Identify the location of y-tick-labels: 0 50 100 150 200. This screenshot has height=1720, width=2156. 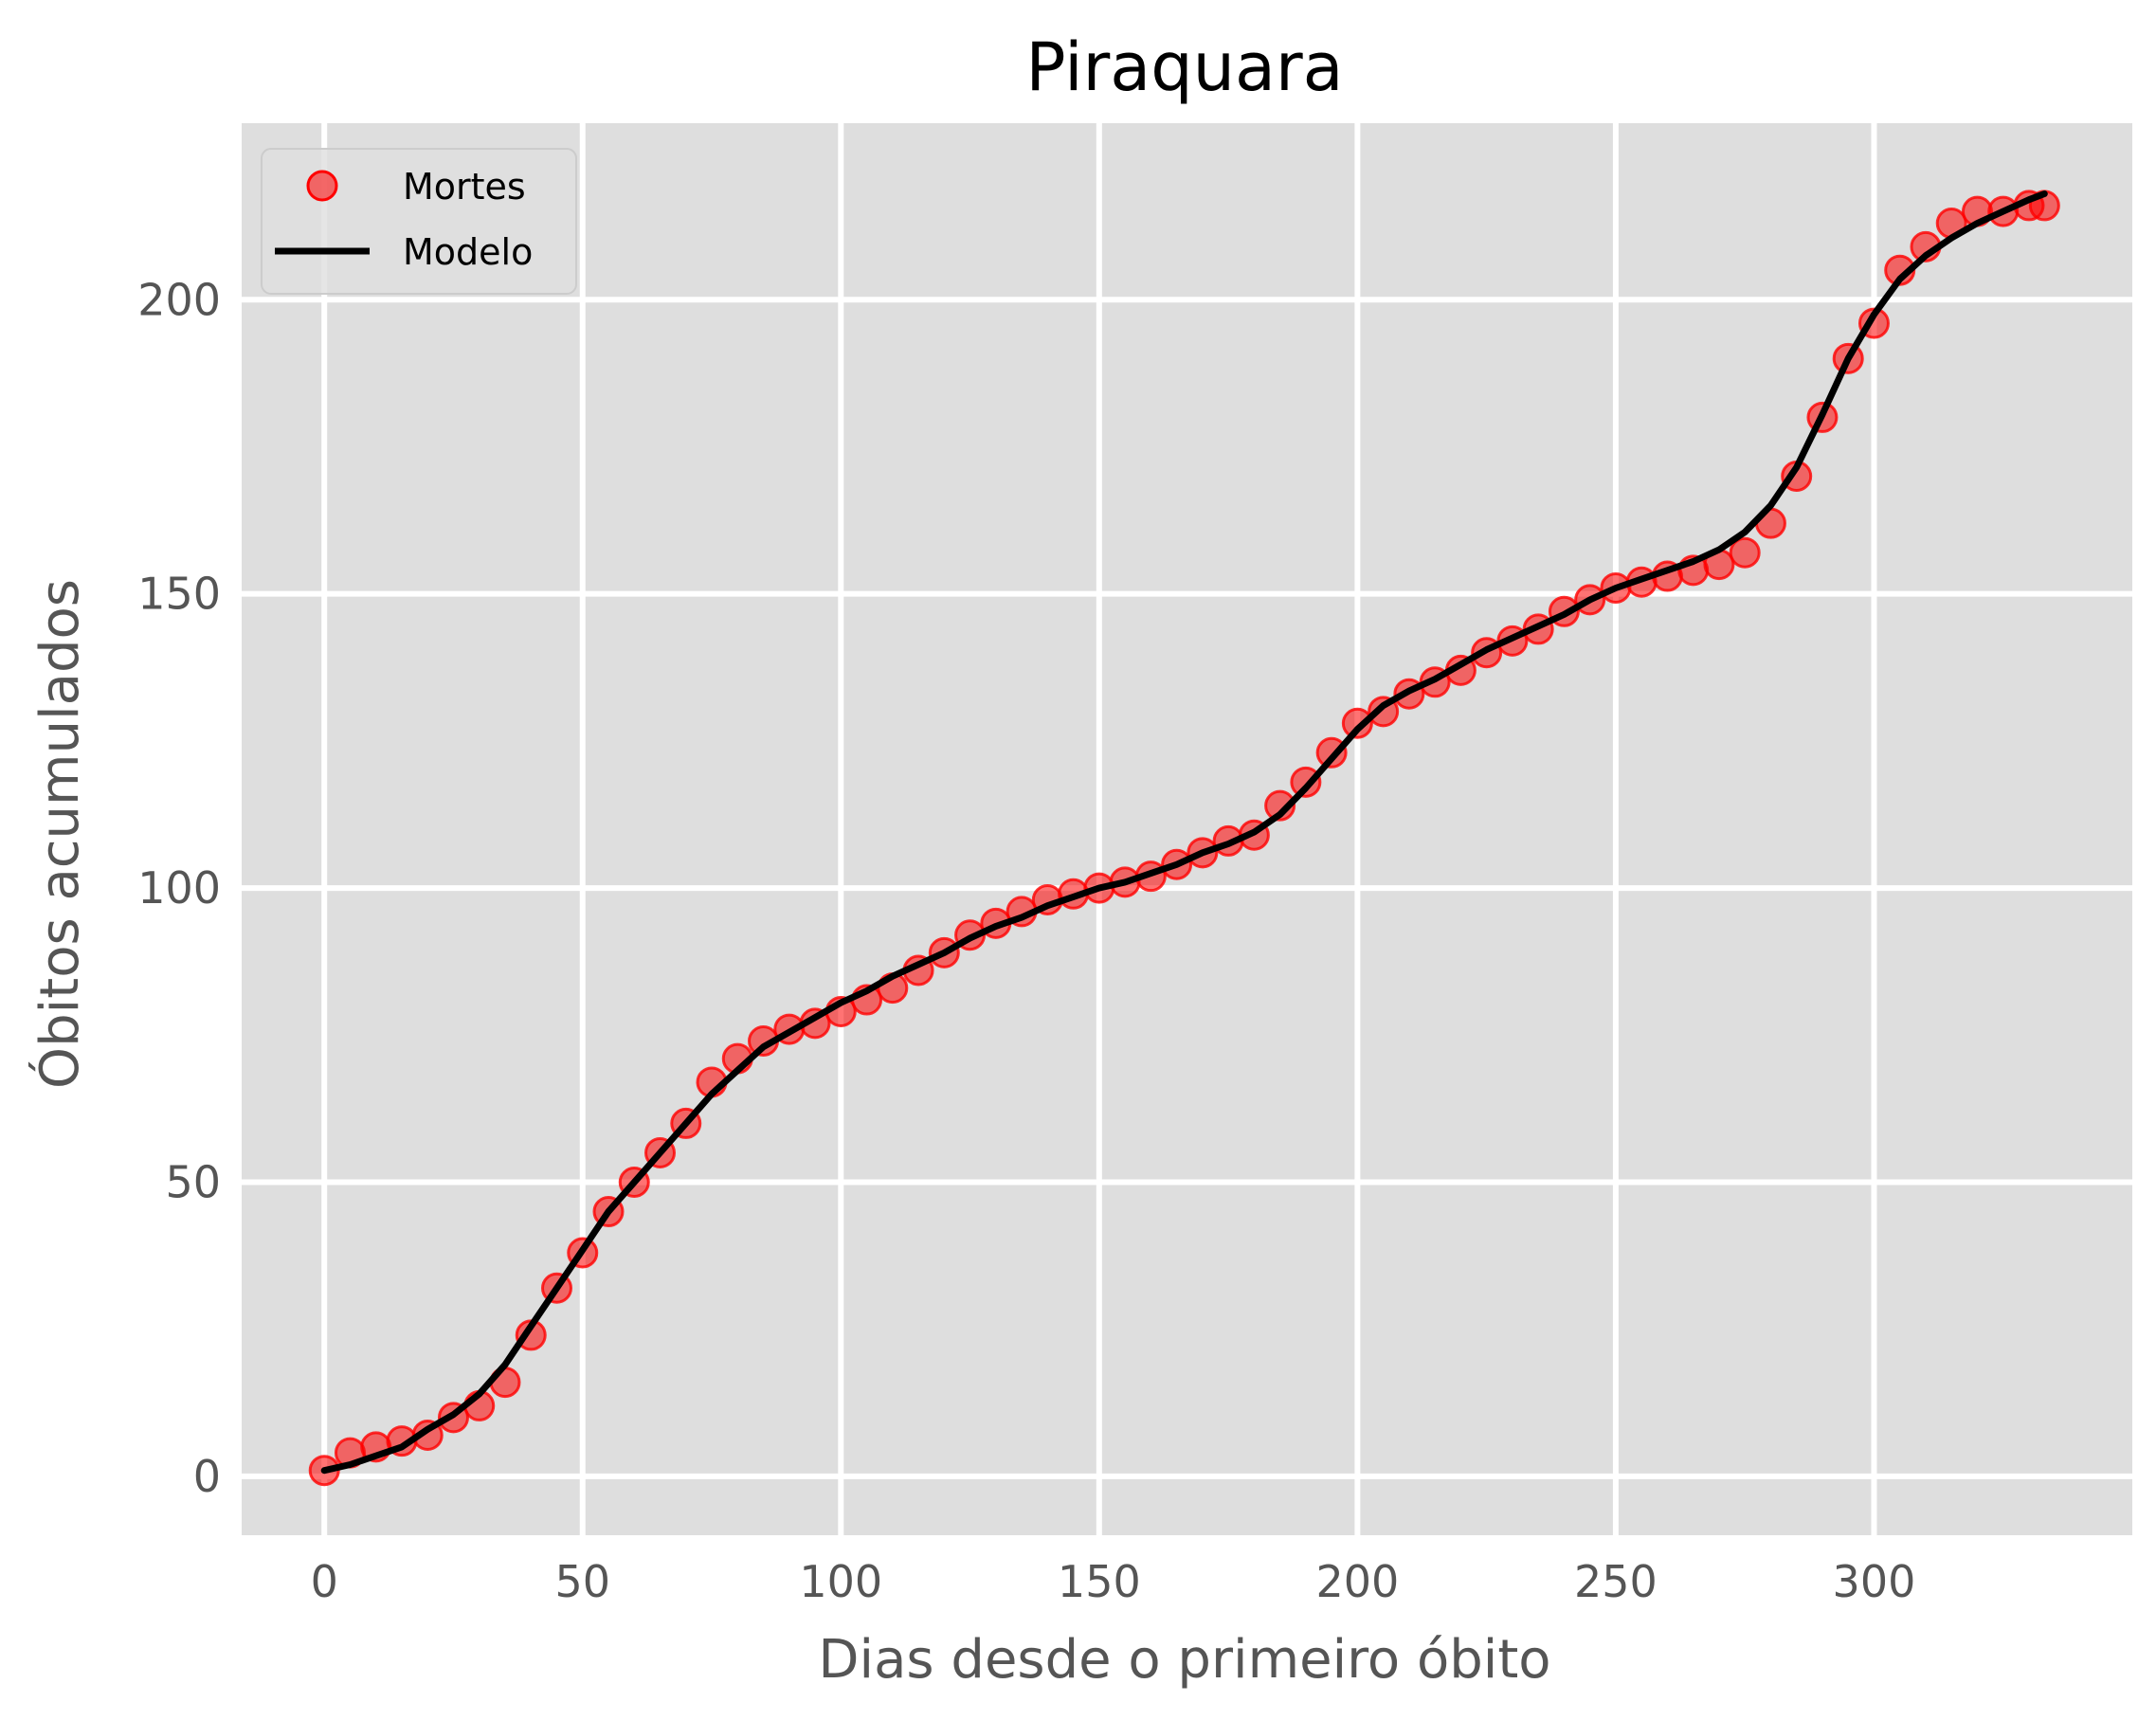
(179, 888).